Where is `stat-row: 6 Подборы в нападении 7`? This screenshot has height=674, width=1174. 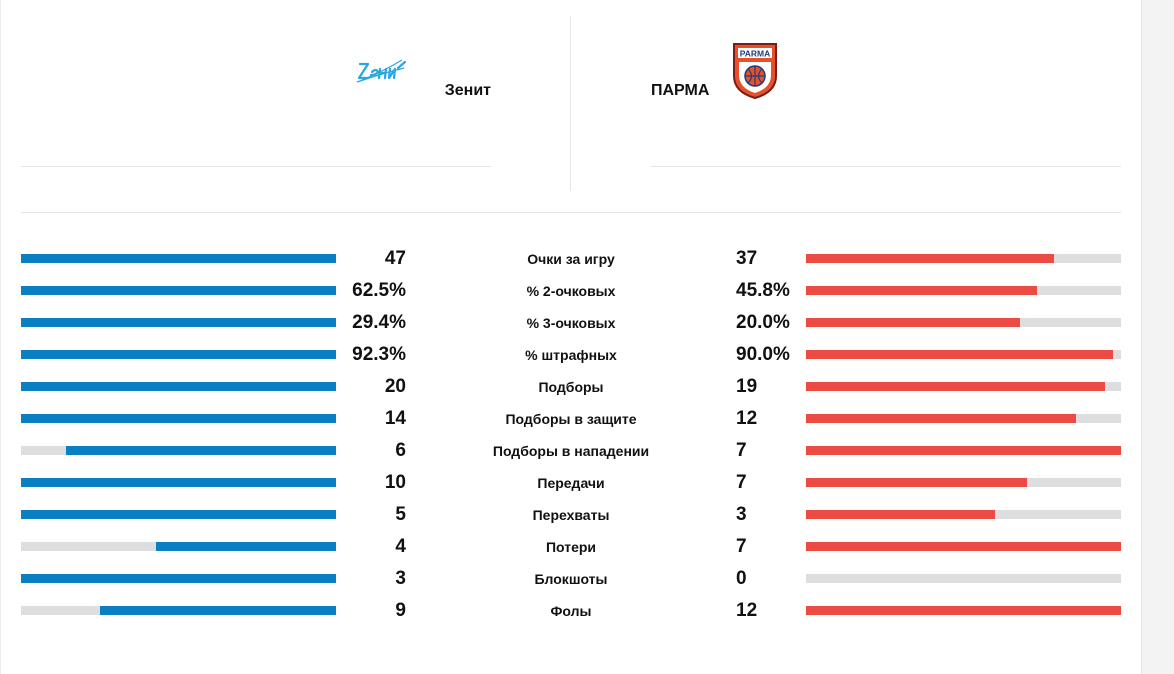
stat-row: 6 Подборы в нападении 7 is located at coordinates (570, 451).